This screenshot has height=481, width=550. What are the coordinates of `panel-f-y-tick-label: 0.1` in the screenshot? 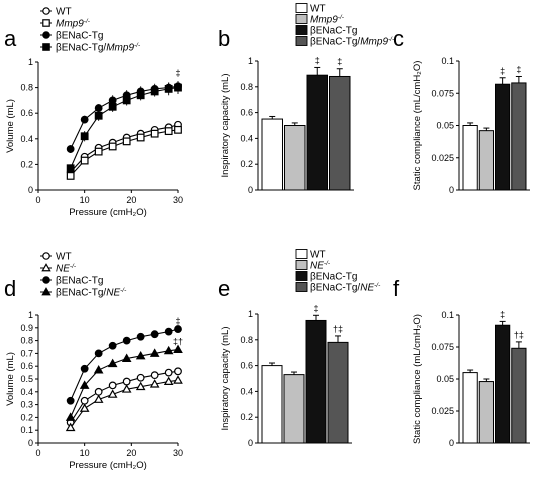 It's located at (447, 315).